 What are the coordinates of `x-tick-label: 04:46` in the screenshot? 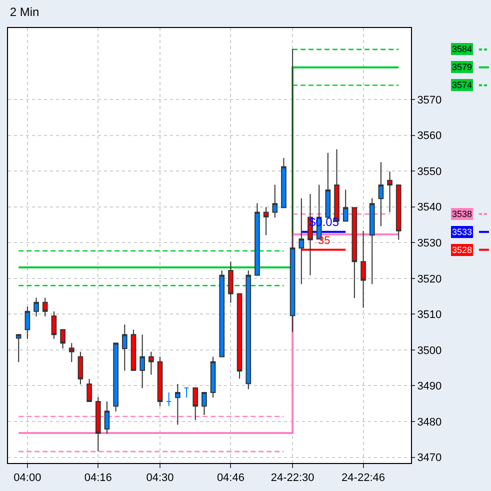 It's located at (230, 478).